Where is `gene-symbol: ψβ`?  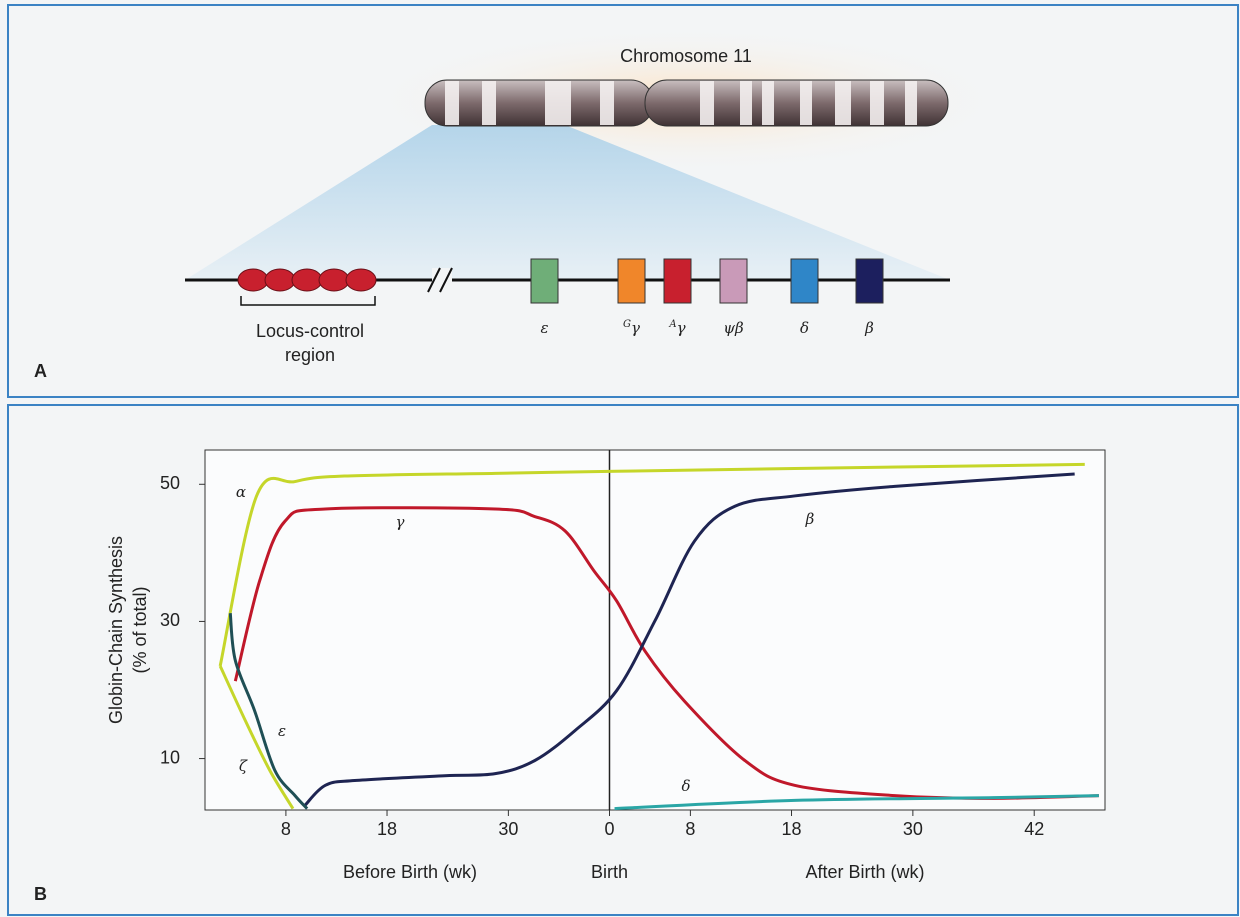
gene-symbol: ψβ is located at coordinates (733, 328).